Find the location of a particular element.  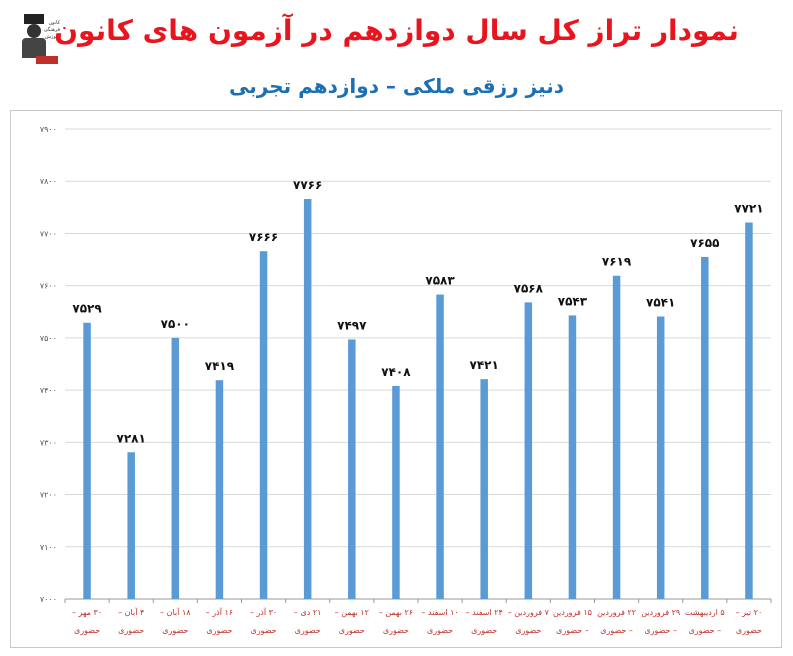

y-tick-label: ۷۳۰۰ is located at coordinates (48, 442).